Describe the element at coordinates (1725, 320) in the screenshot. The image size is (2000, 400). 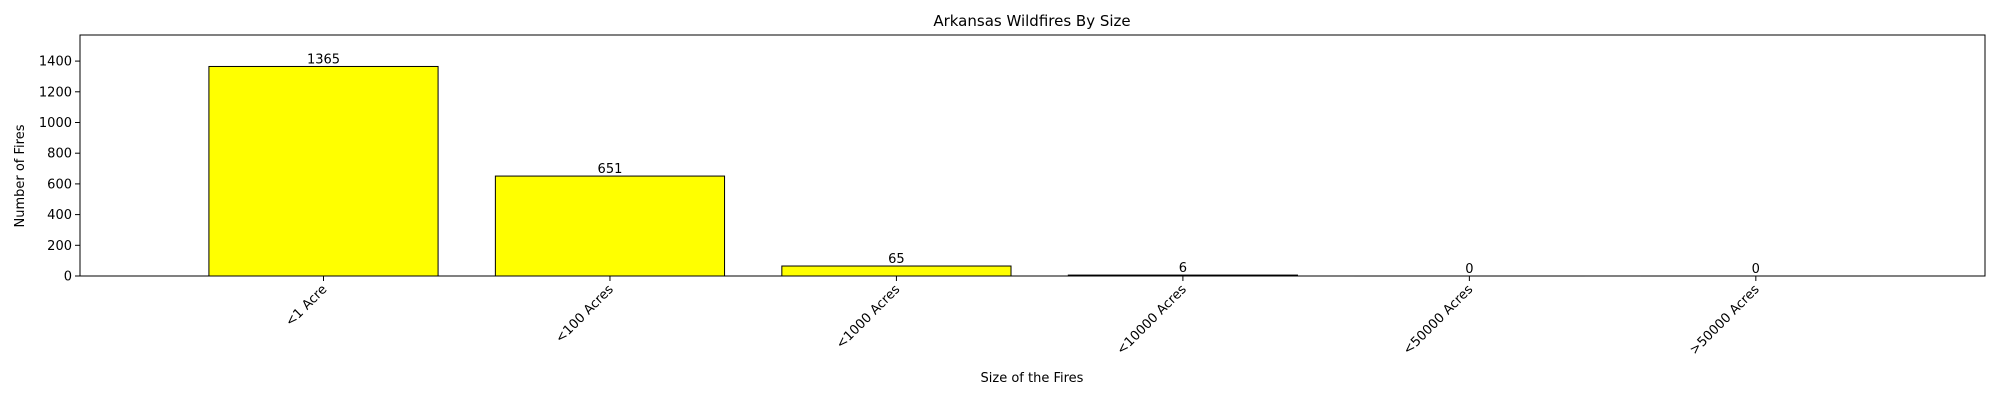
I see `x-tick-label-5: >50000 Acres` at that location.